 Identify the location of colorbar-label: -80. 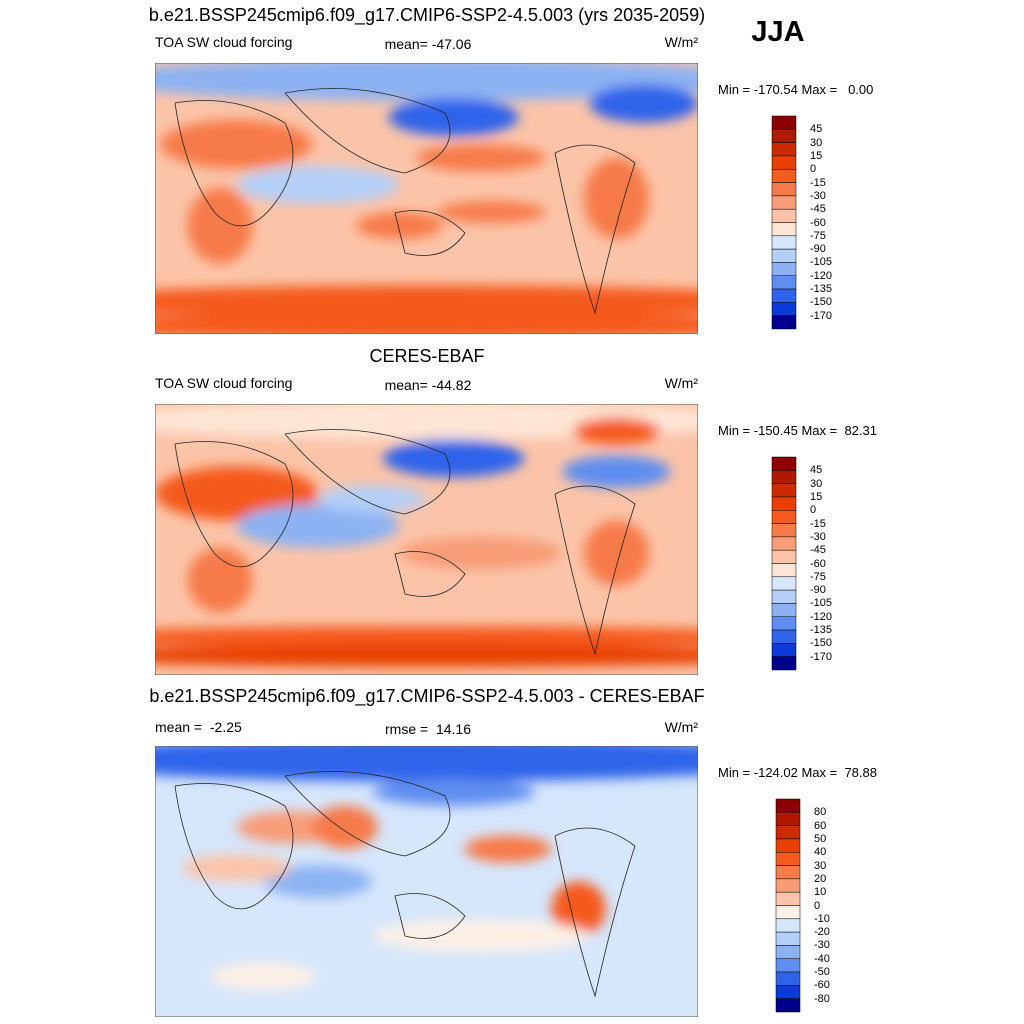
(822, 998).